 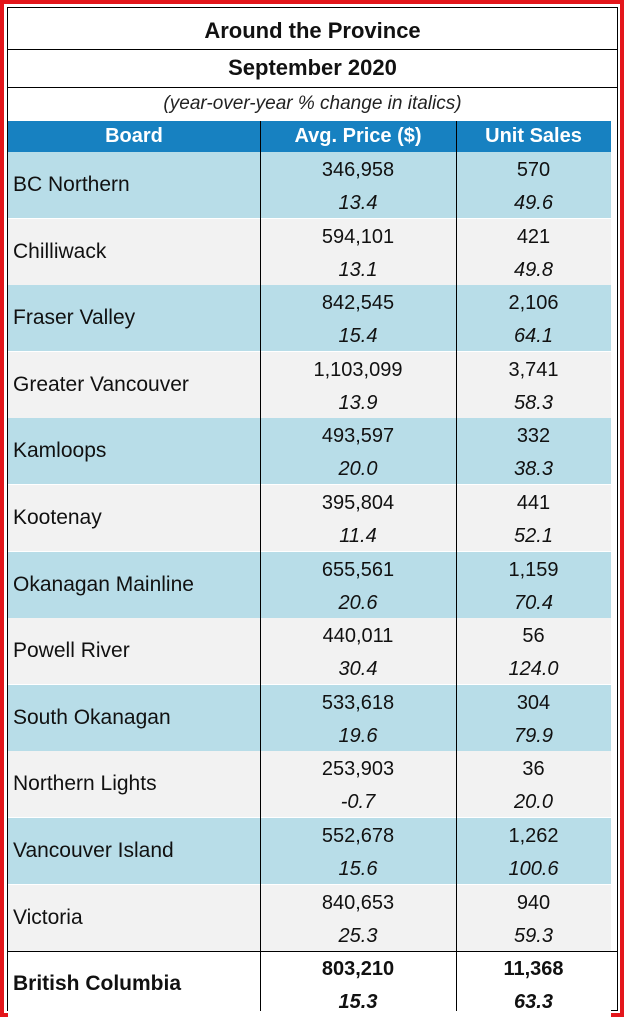 I want to click on table-row: Okanagan Mainline 655,561 20.6 1,159 70.4, so click(x=309, y=585).